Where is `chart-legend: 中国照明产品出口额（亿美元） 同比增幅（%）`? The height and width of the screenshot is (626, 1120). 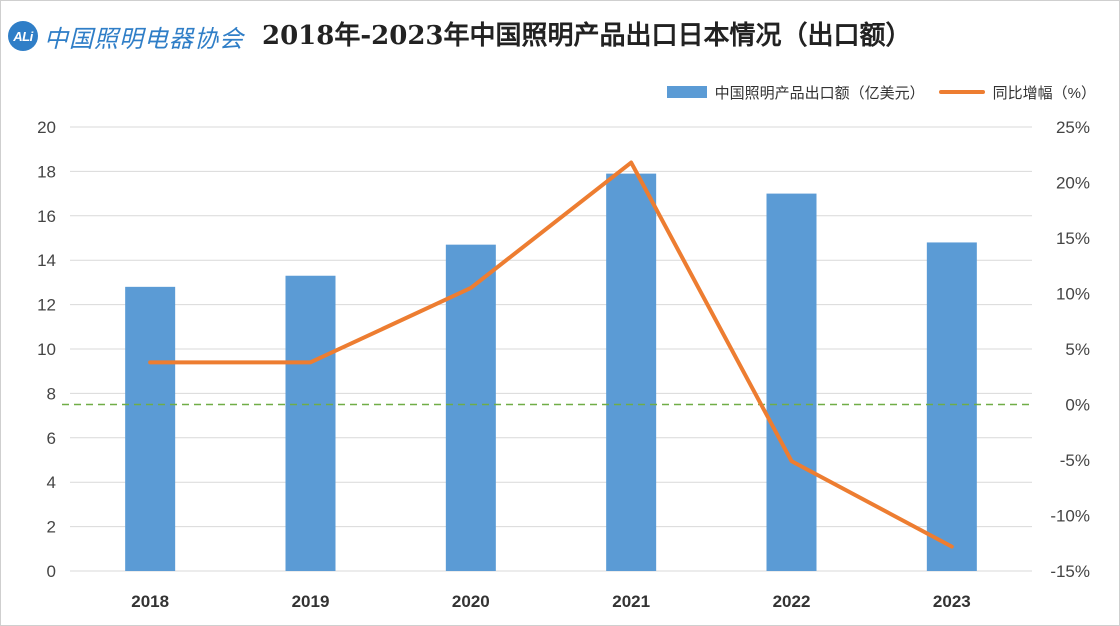
chart-legend: 中国照明产品出口额（亿美元） 同比增幅（%） is located at coordinates (874, 92).